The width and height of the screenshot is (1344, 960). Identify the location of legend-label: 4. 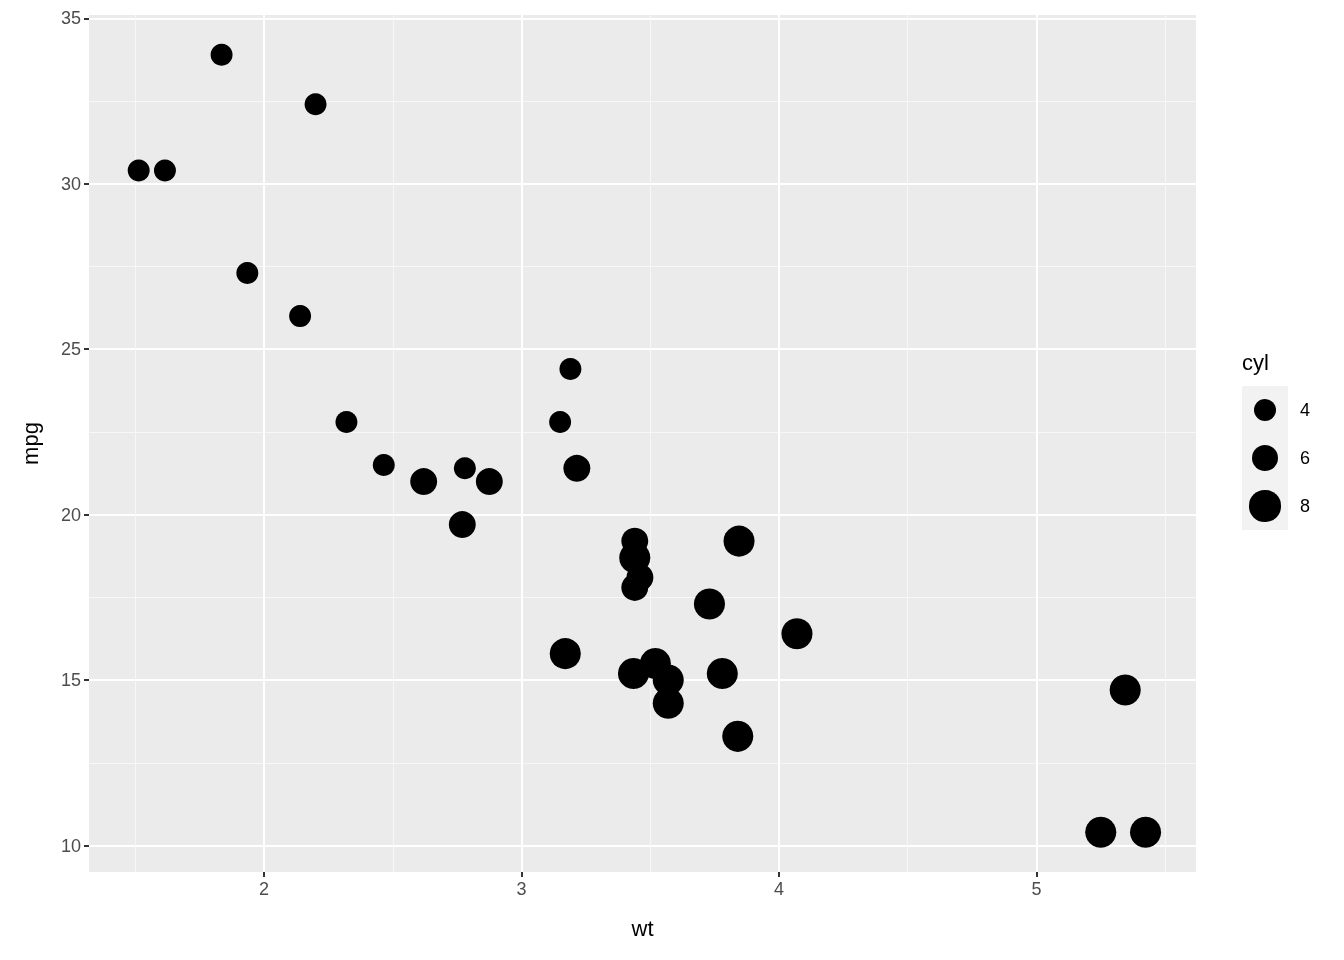
(1305, 410).